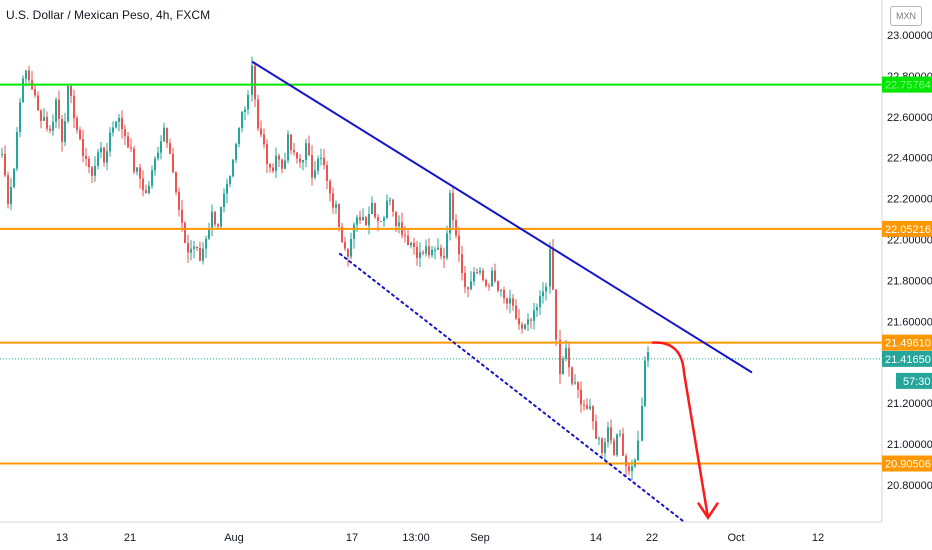  I want to click on y-tick-label: 21.20000, so click(909, 404).